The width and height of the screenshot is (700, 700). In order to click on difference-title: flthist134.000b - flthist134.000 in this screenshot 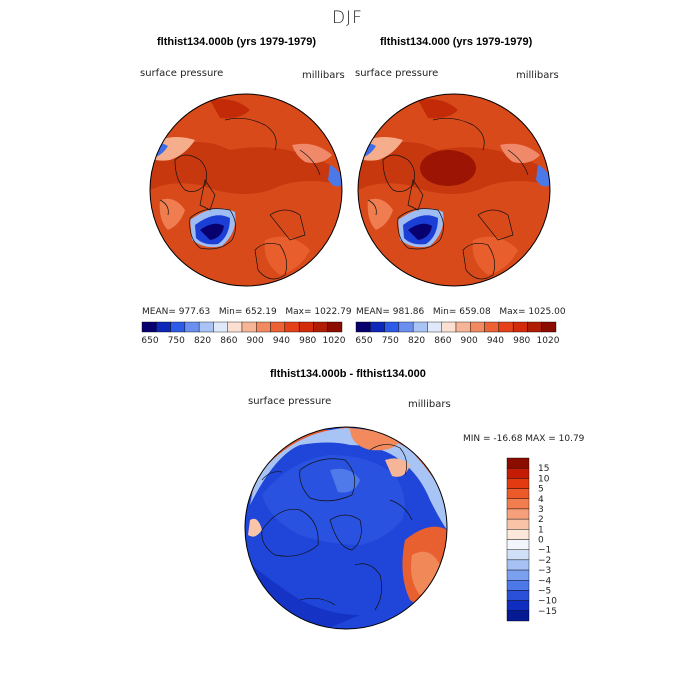, I will do `click(348, 374)`.